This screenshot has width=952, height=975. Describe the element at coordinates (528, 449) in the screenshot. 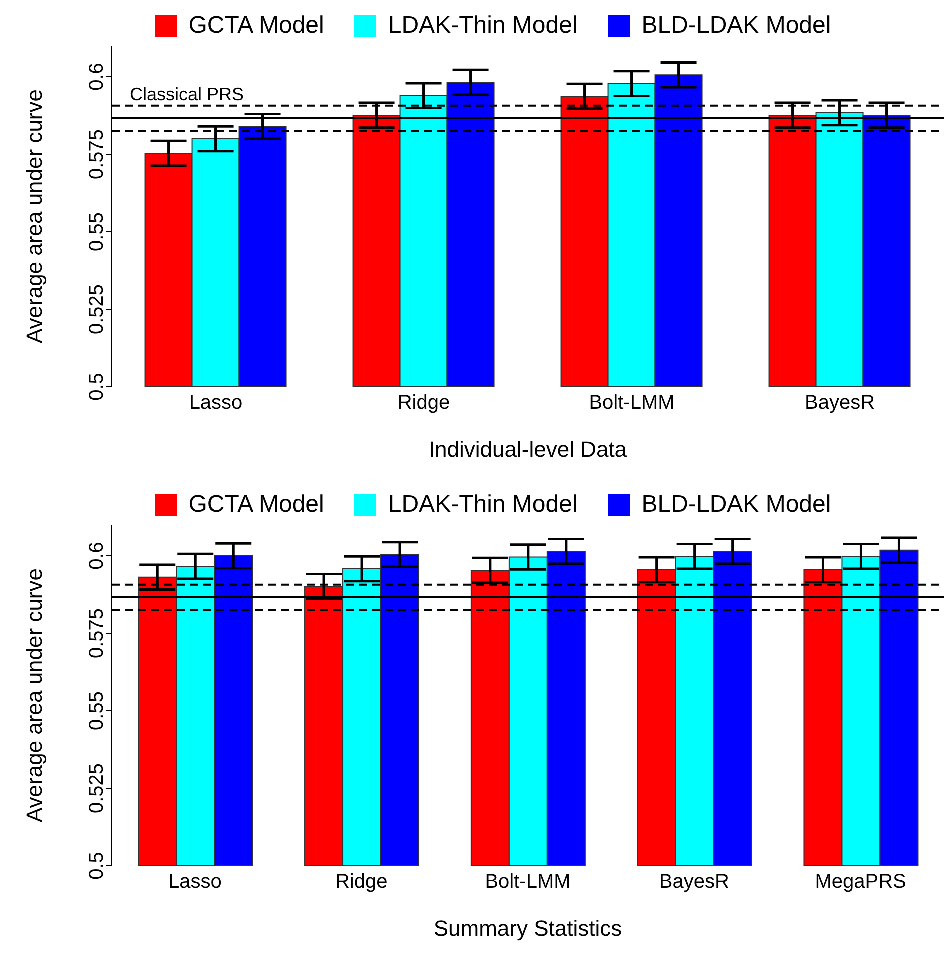

I see `x-axis-title: Individual-level Data` at that location.